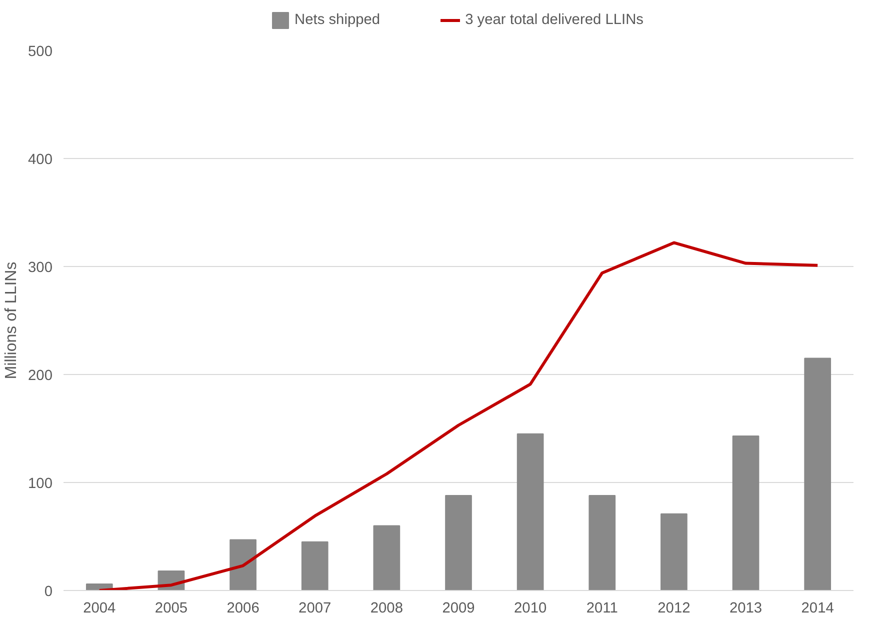  Describe the element at coordinates (817, 608) in the screenshot. I see `x-tick-label: 2014` at that location.